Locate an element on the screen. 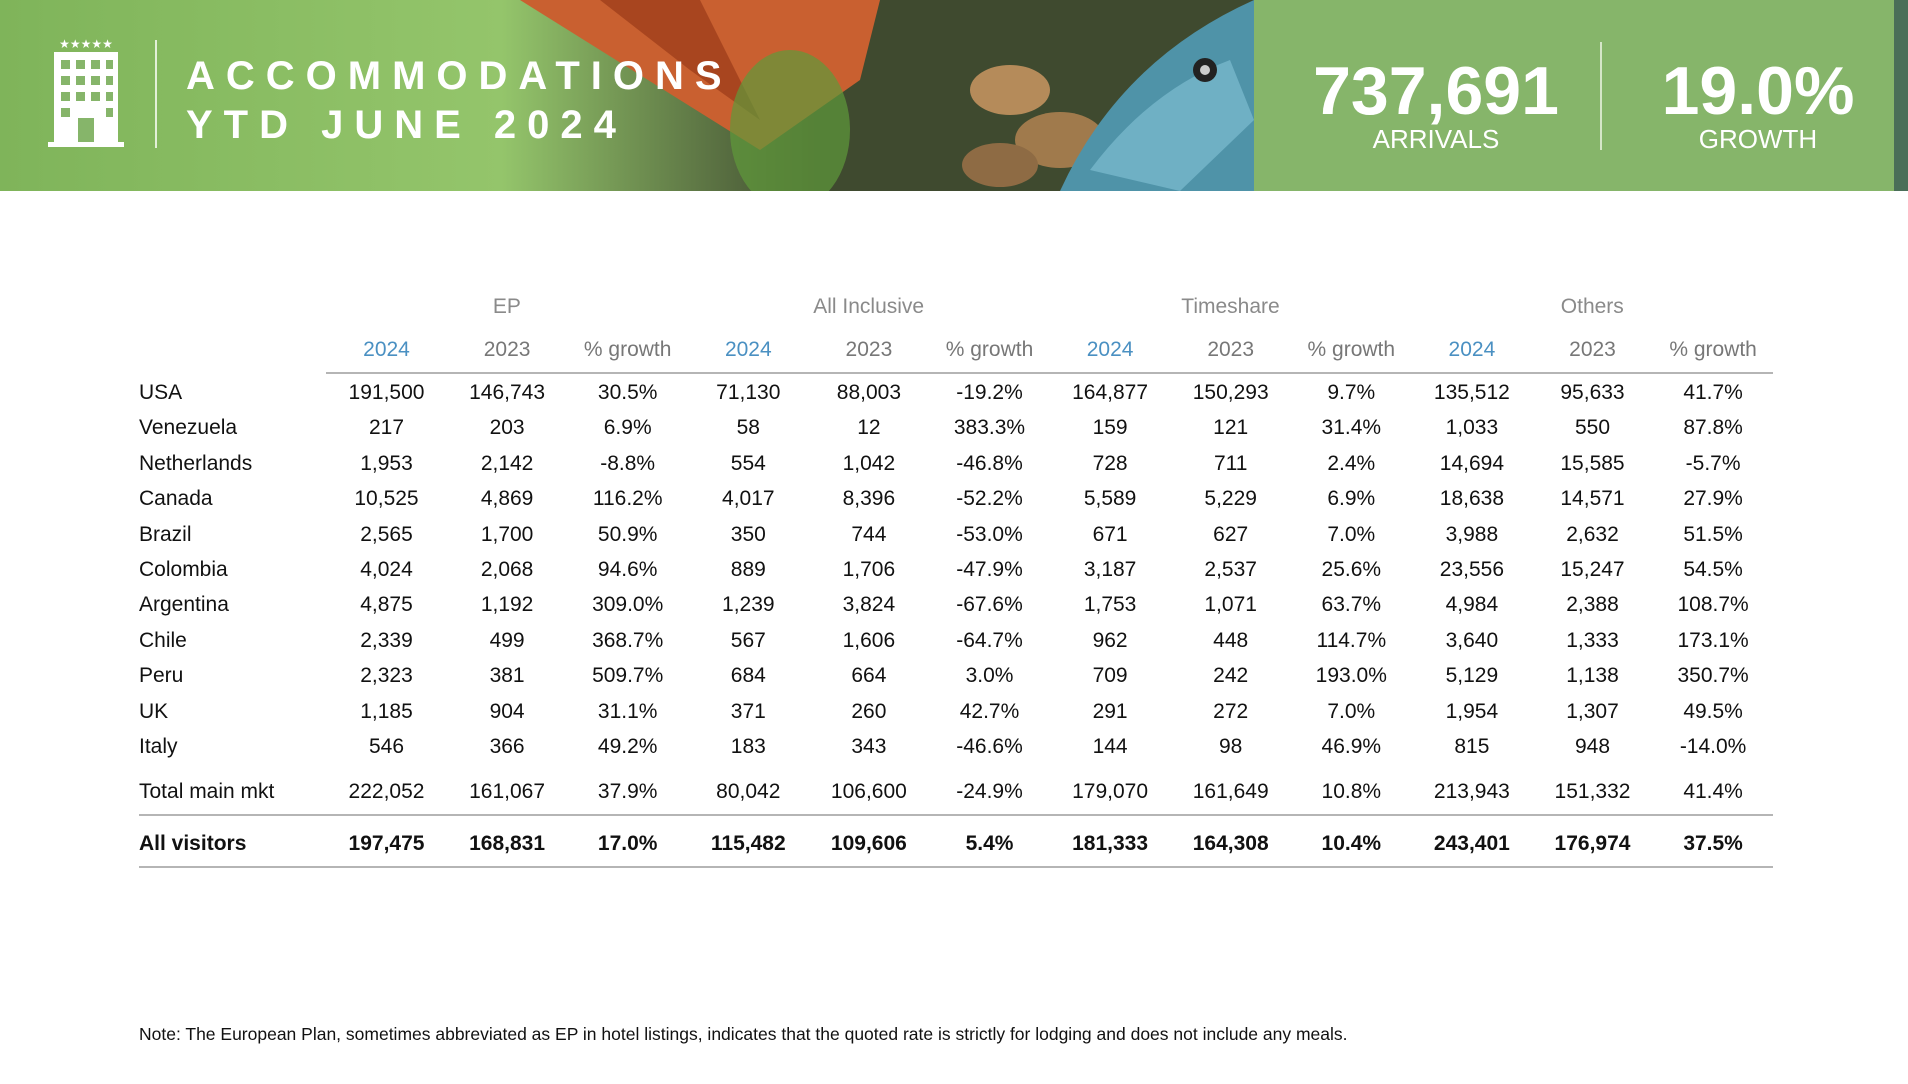 The image size is (1908, 1084). all-visitors-row-cell: 10.4% is located at coordinates (1351, 843).